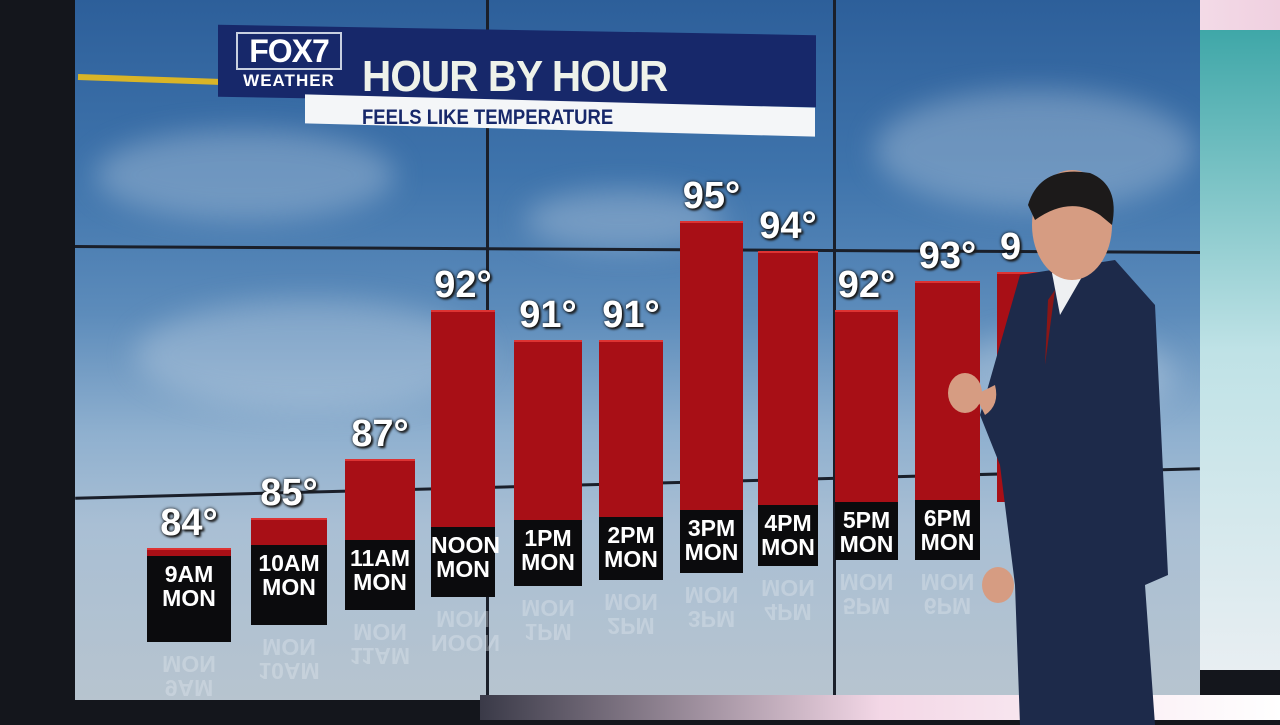  I want to click on subtitle: FEELS LIKE TEMPERATURE, so click(488, 117).